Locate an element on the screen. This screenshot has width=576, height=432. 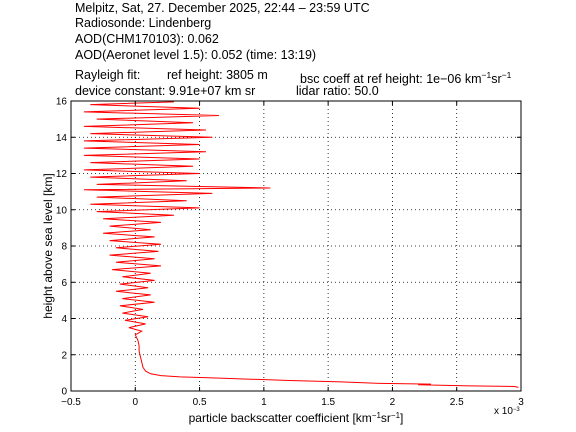
y-tick-label: 4 is located at coordinates (64, 319).